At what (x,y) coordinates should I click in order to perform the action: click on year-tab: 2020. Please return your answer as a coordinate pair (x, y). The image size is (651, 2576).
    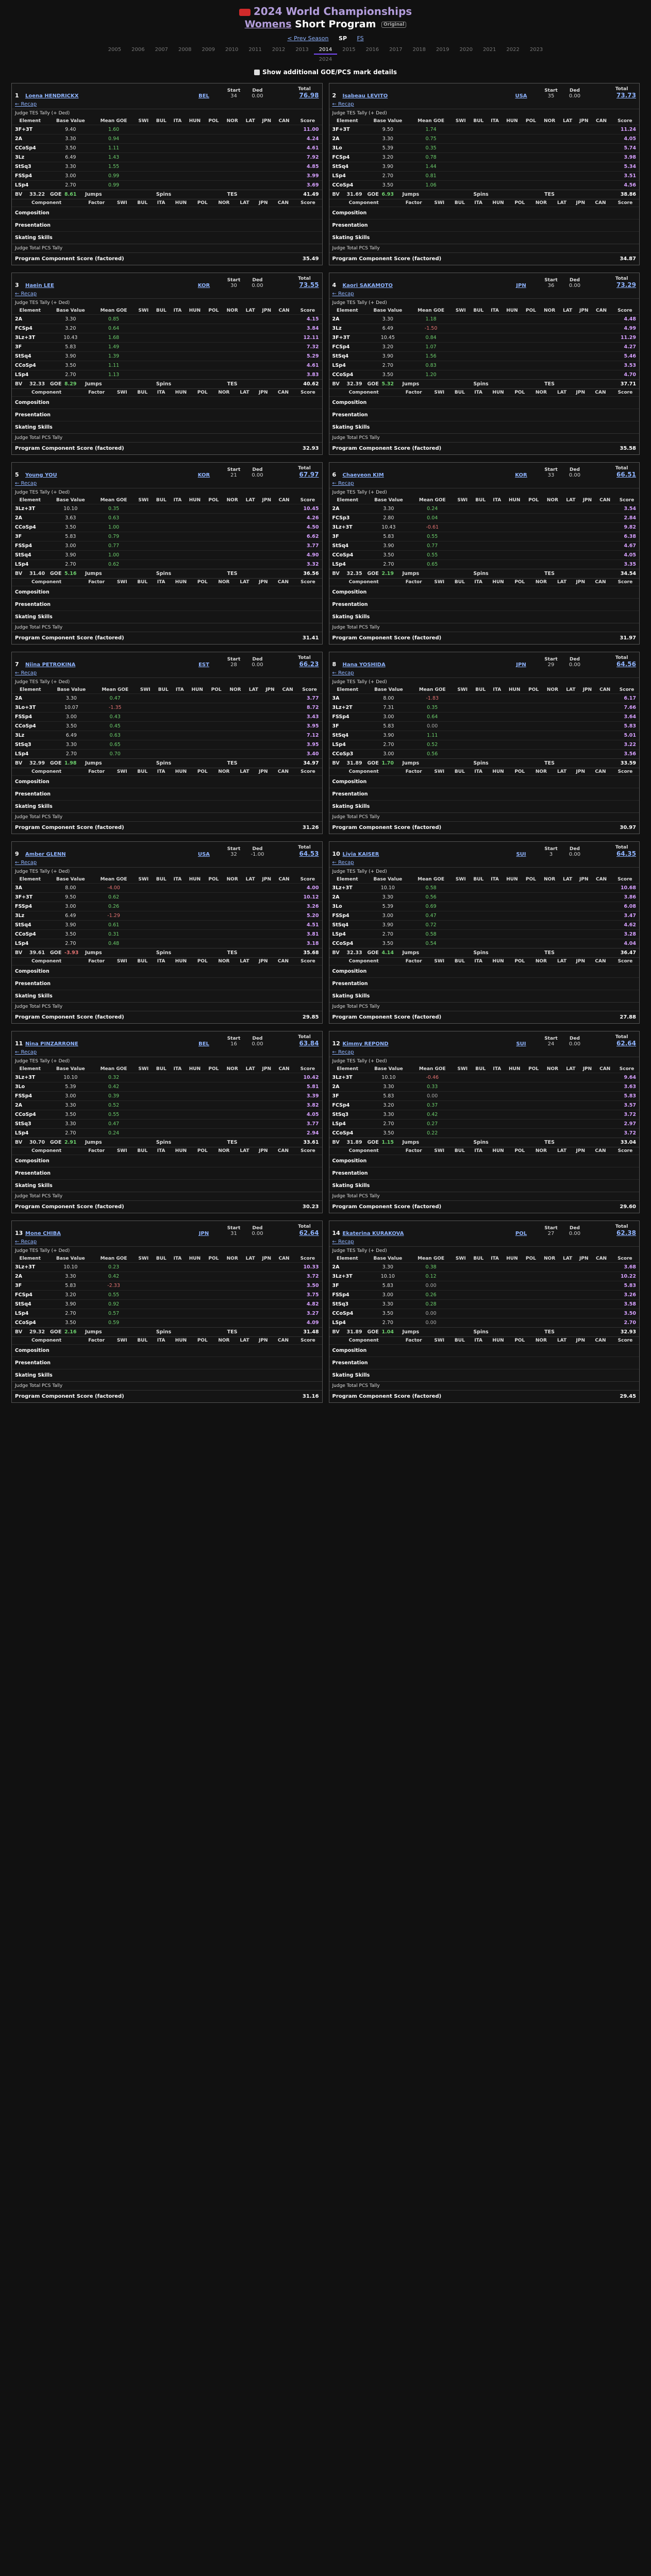
    Looking at the image, I should click on (466, 50).